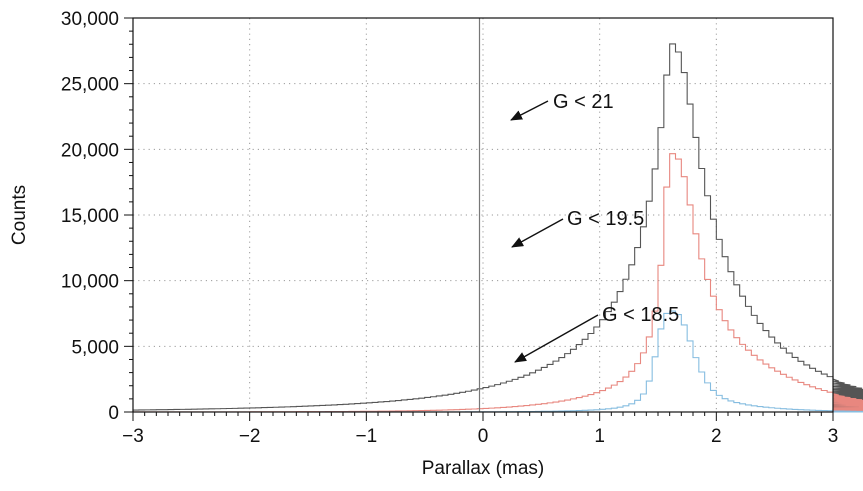 The width and height of the screenshot is (863, 491). Describe the element at coordinates (133, 436) in the screenshot. I see `x-tick-label-0: −3` at that location.